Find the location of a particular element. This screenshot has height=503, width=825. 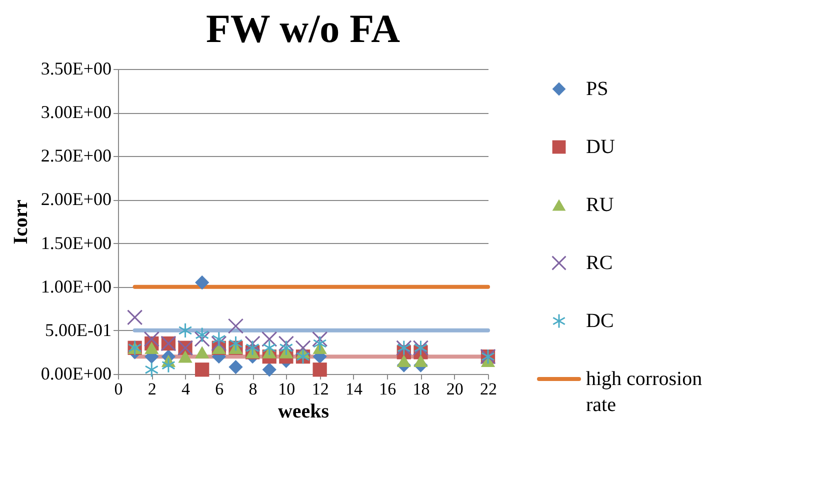

x-tick-label: 10 is located at coordinates (287, 389).